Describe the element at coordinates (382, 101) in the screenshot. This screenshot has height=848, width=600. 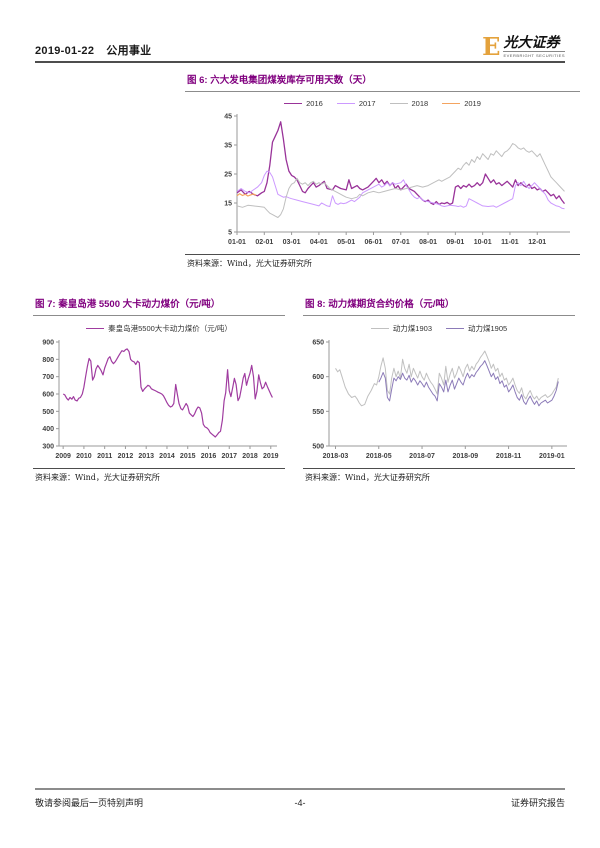
I see `figure-6-legend: 2016 2017 2018 2019` at that location.